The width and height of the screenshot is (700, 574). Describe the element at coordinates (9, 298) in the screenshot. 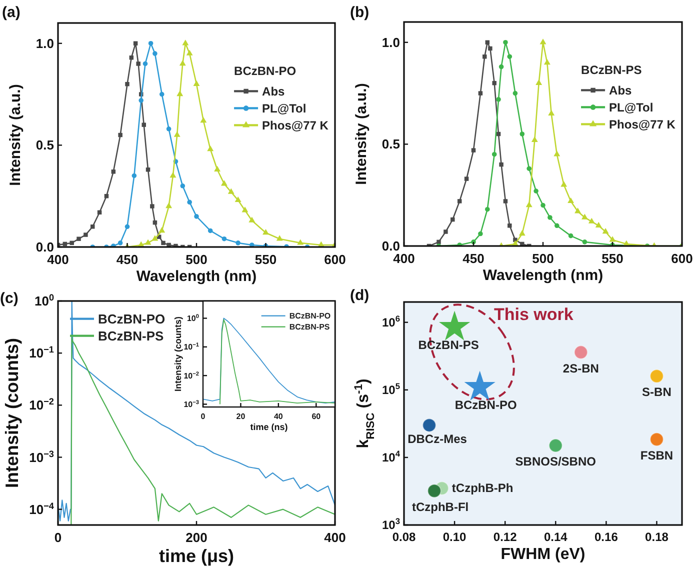

I see `chart-title: (c)` at that location.